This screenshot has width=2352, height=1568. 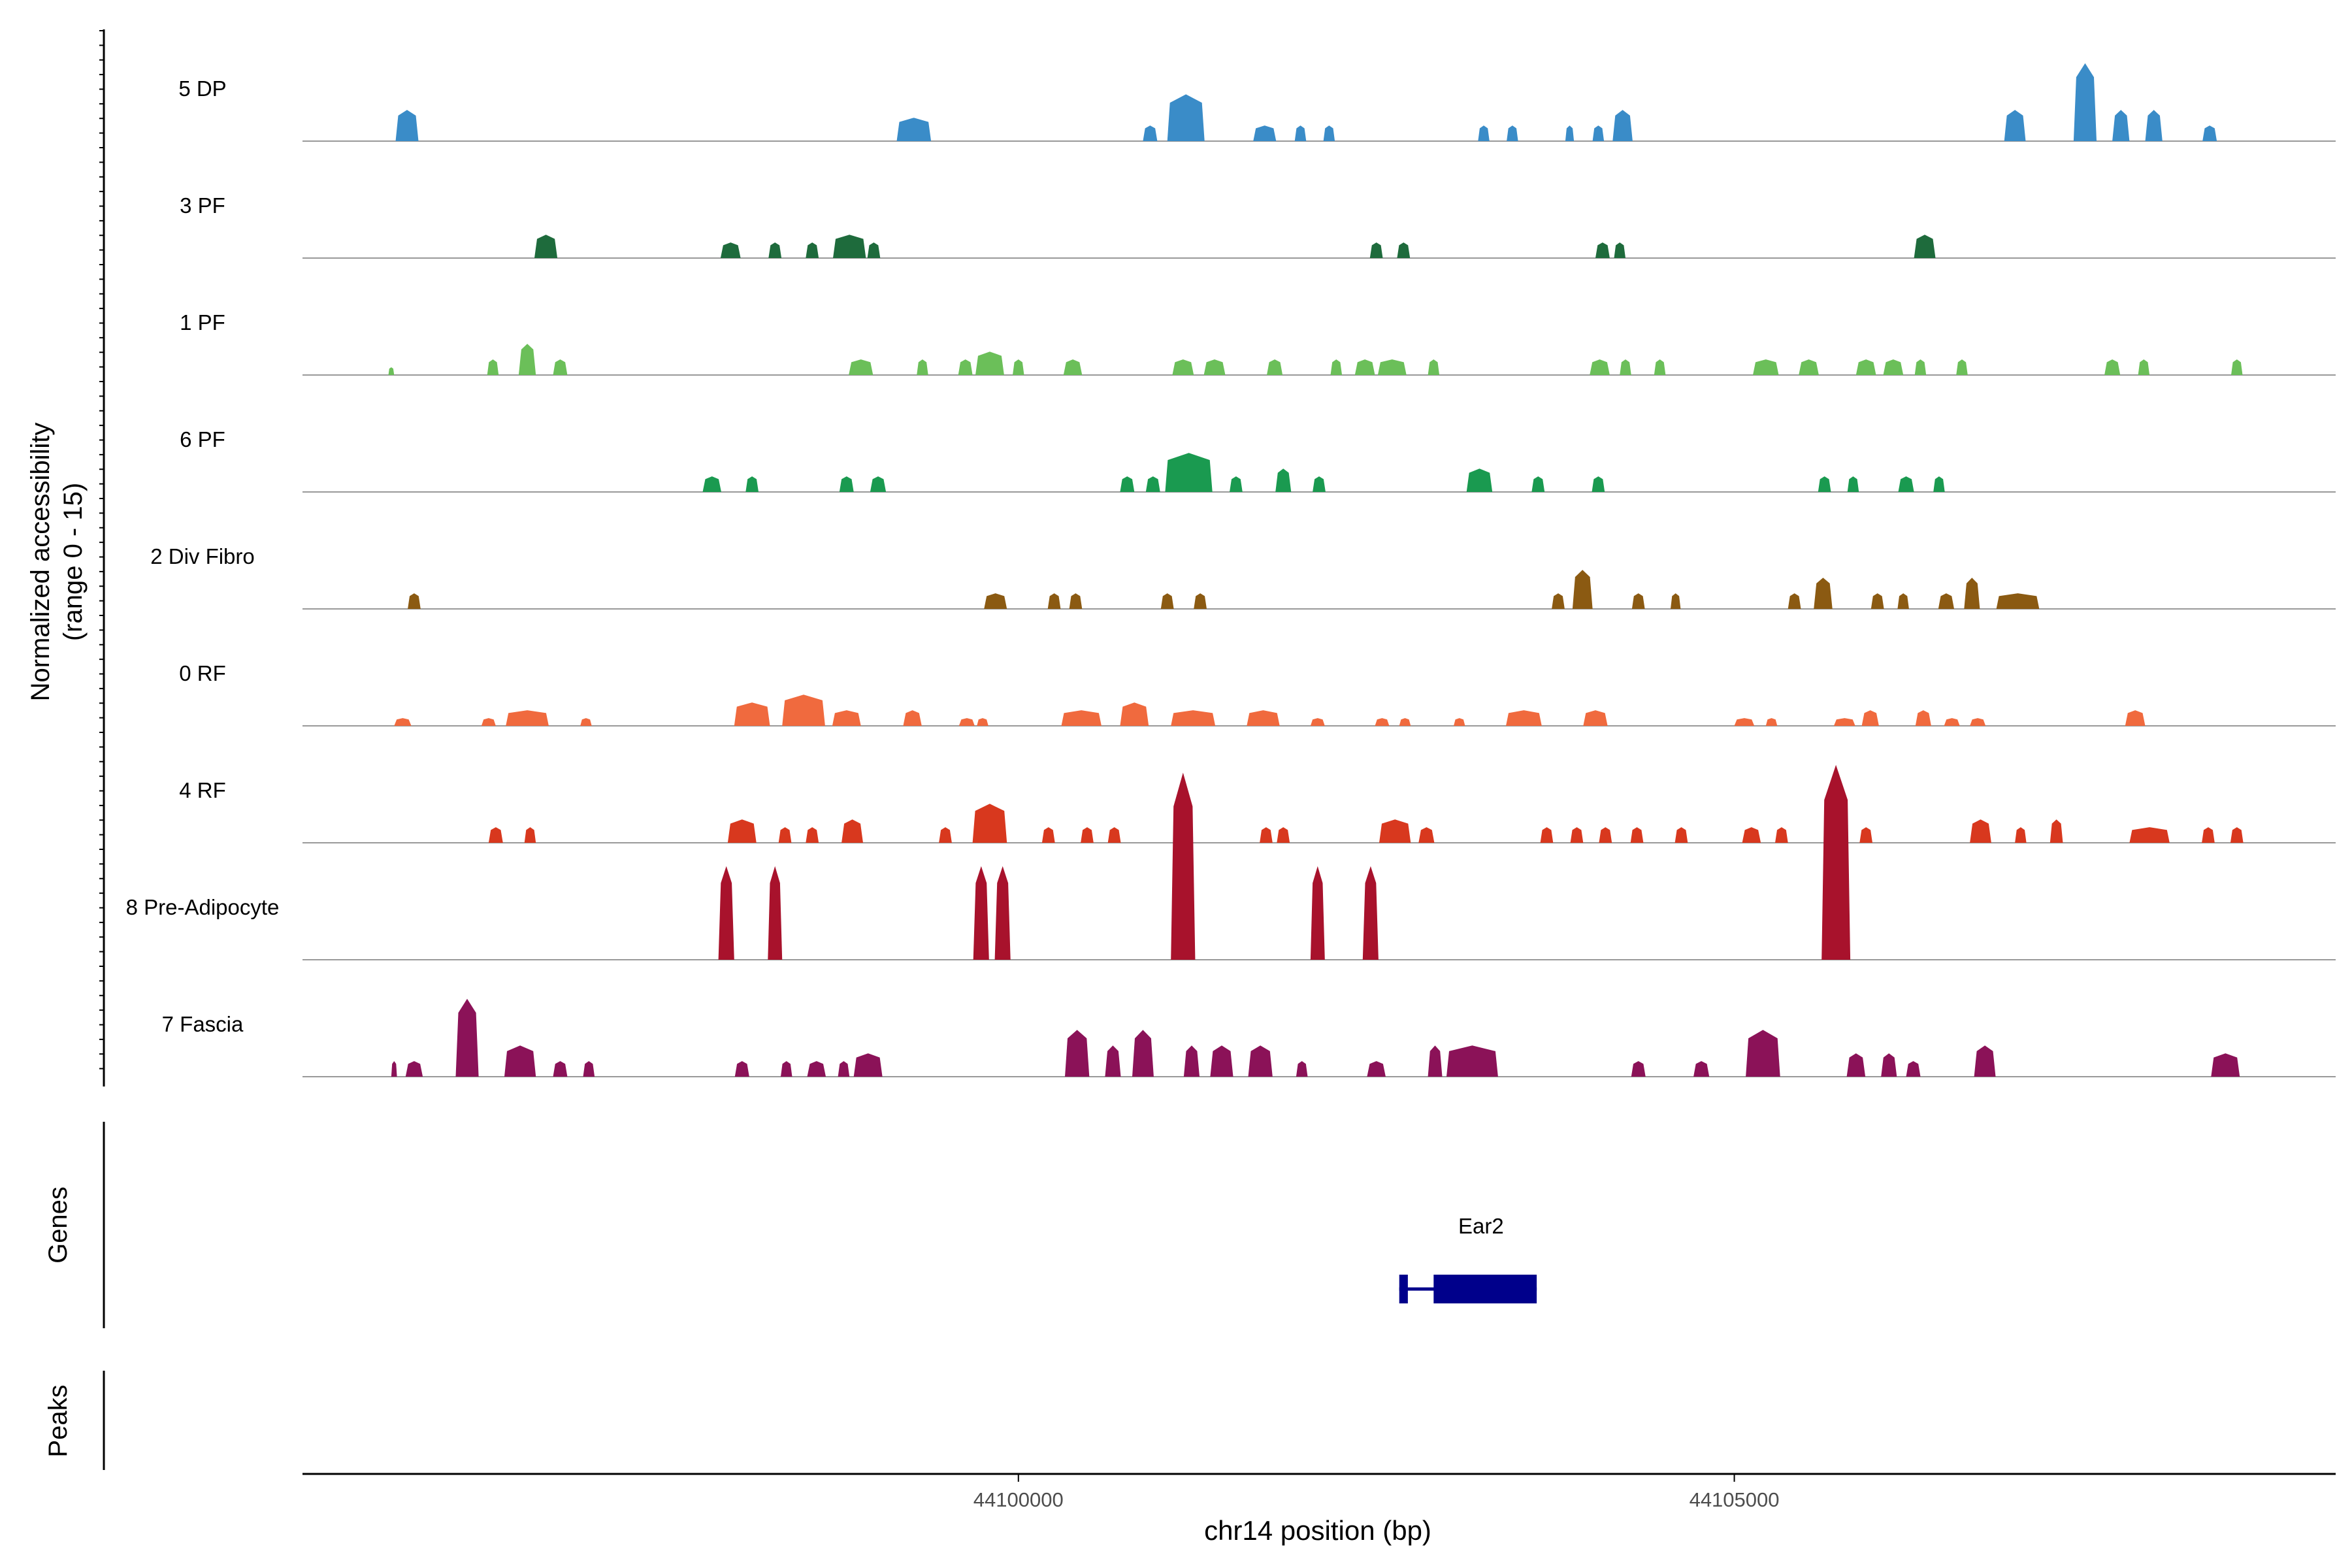 What do you see at coordinates (202, 88) in the screenshot?
I see `track-label-5-dp: 5 DP` at bounding box center [202, 88].